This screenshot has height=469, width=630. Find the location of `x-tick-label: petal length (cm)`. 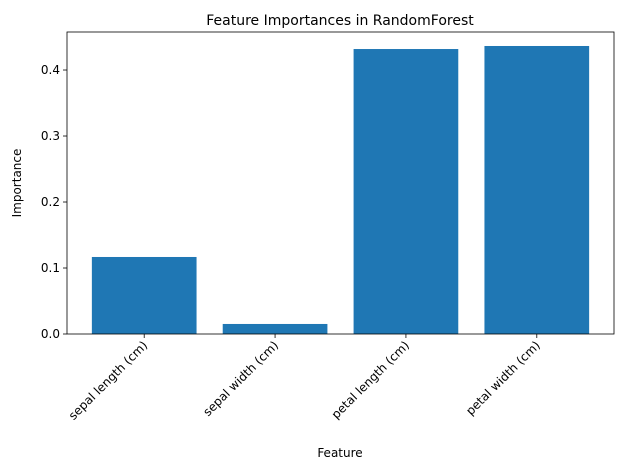

x-tick-label: petal length (cm) is located at coordinates (370, 379).